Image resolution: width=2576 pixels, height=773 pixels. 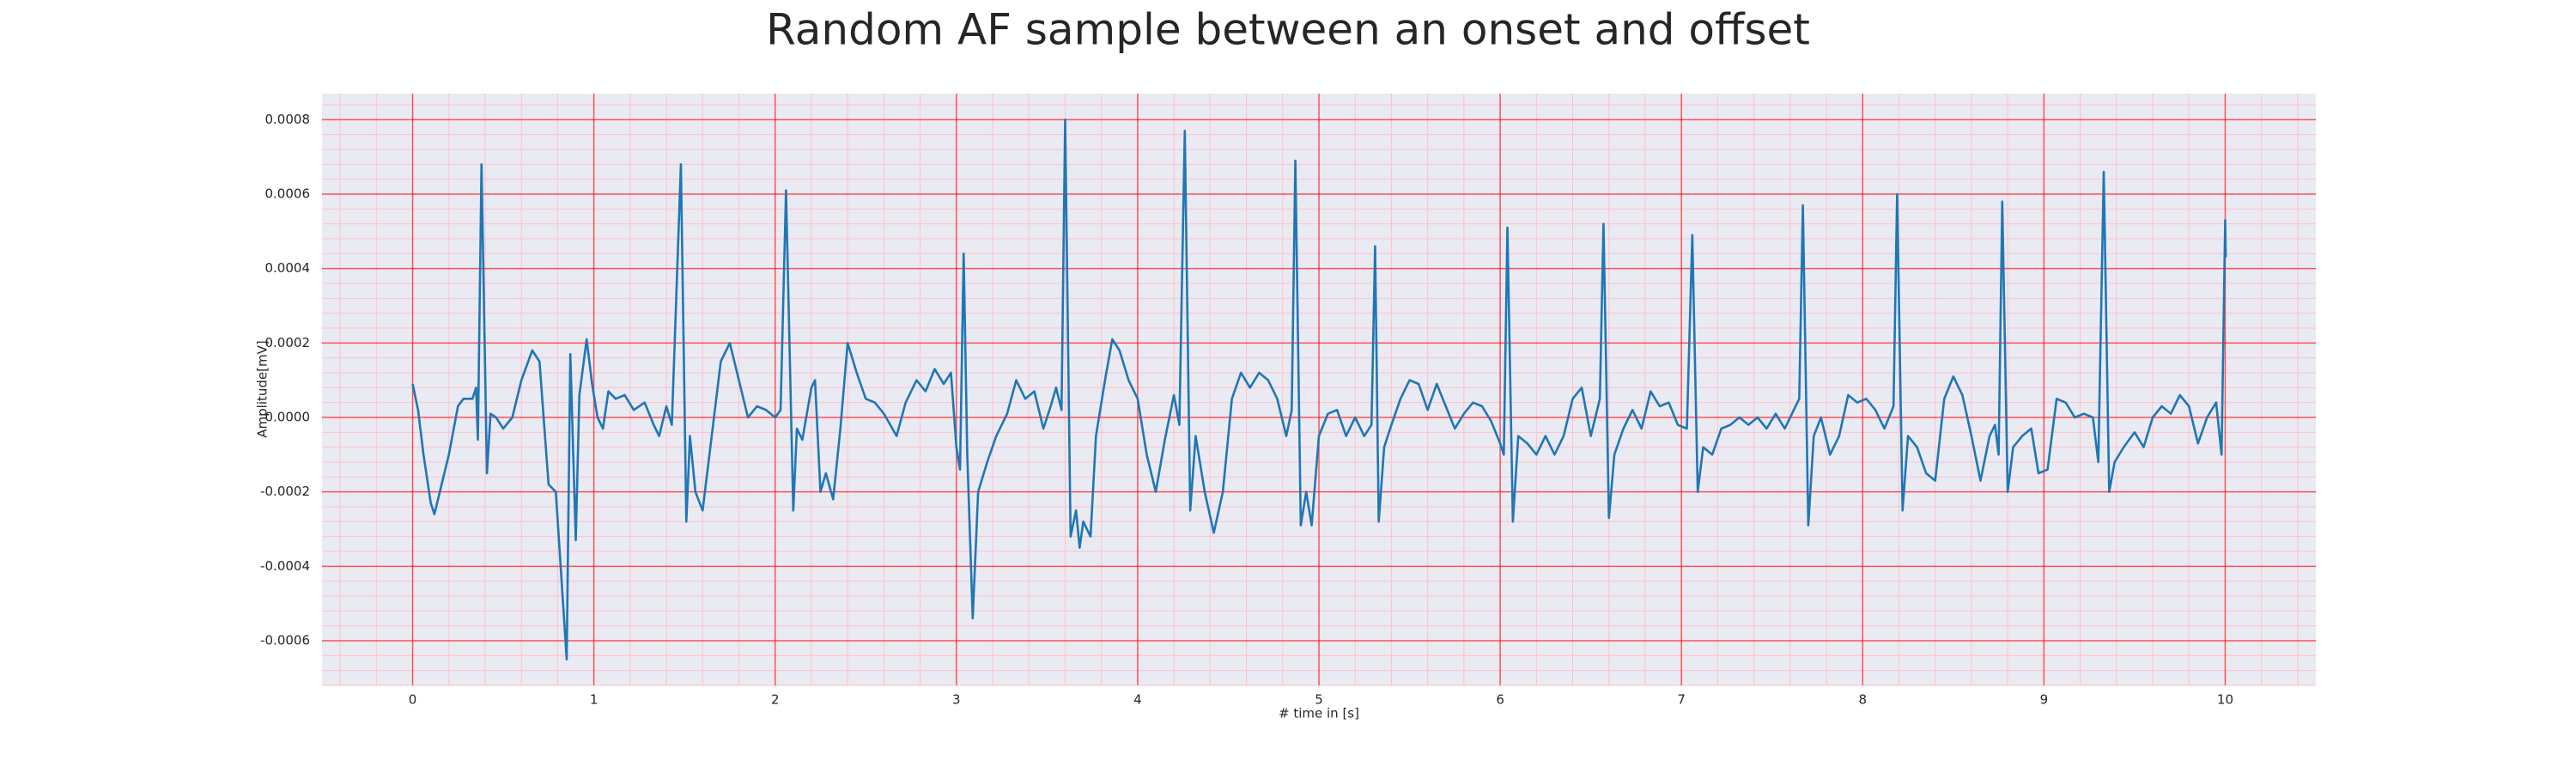 What do you see at coordinates (285, 566) in the screenshot?
I see `y-tick-label: -0.0004` at bounding box center [285, 566].